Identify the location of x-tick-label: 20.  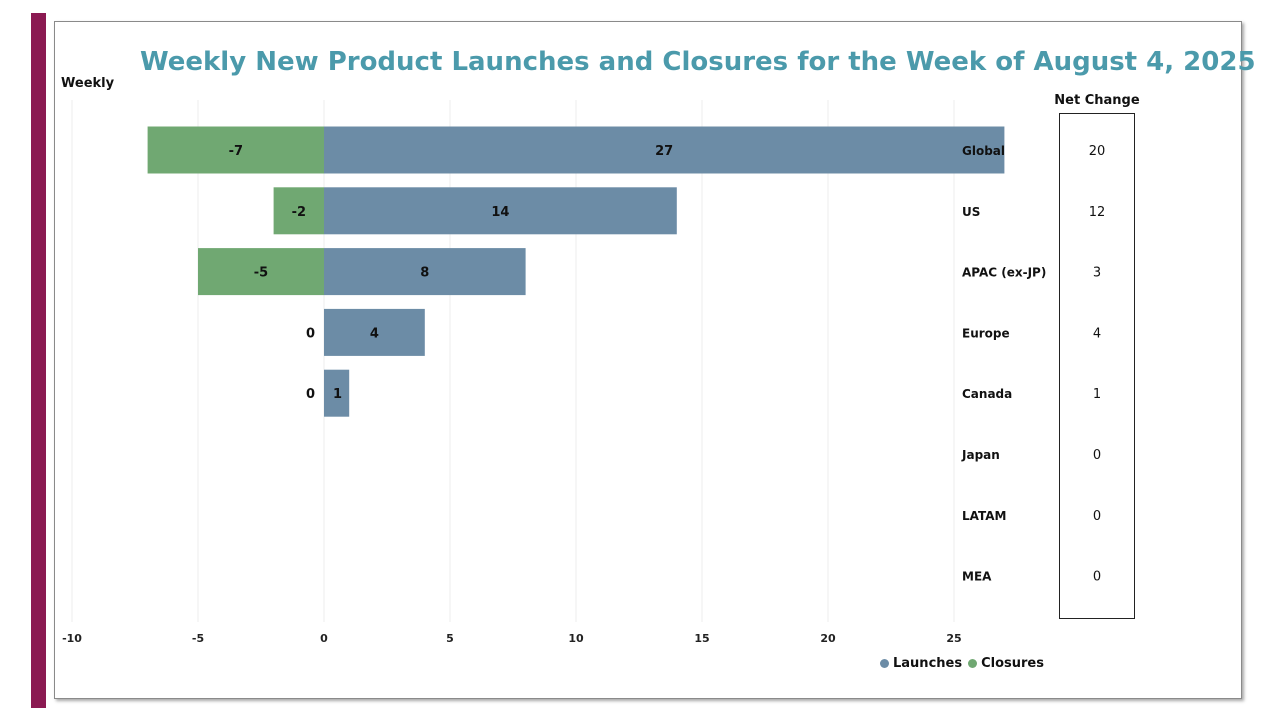
(828, 638).